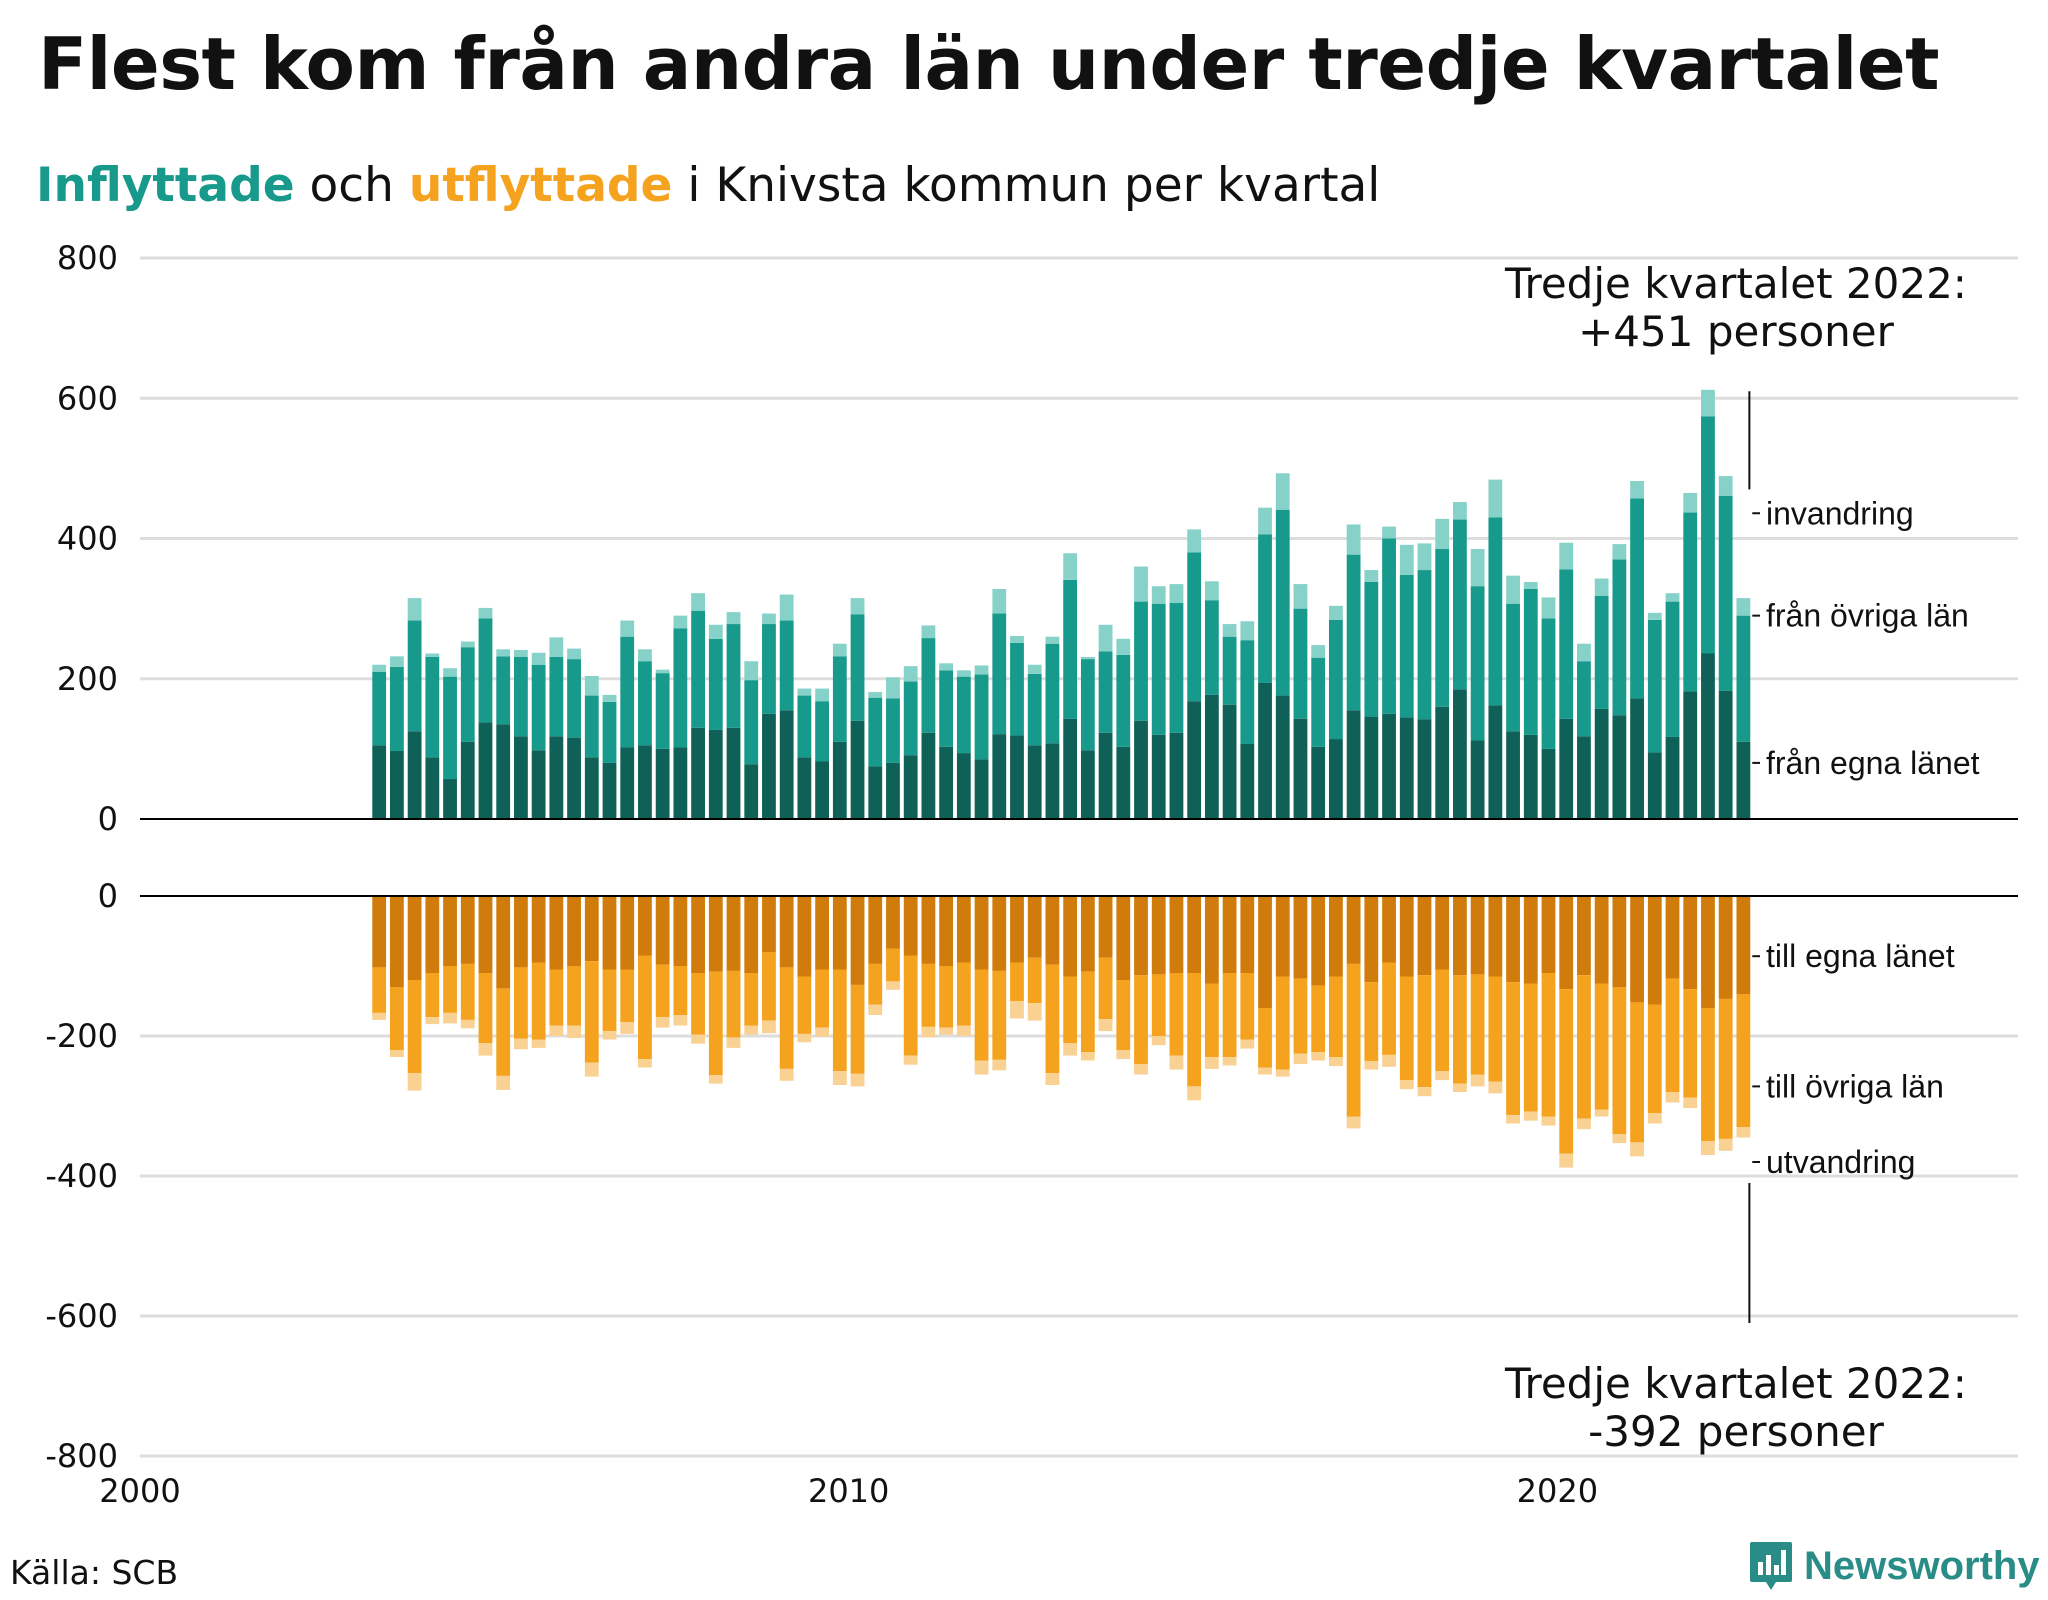 Image resolution: width=2048 pixels, height=1600 pixels. Describe the element at coordinates (1867, 616) in the screenshot. I see `legend-label: från övriga län` at that location.